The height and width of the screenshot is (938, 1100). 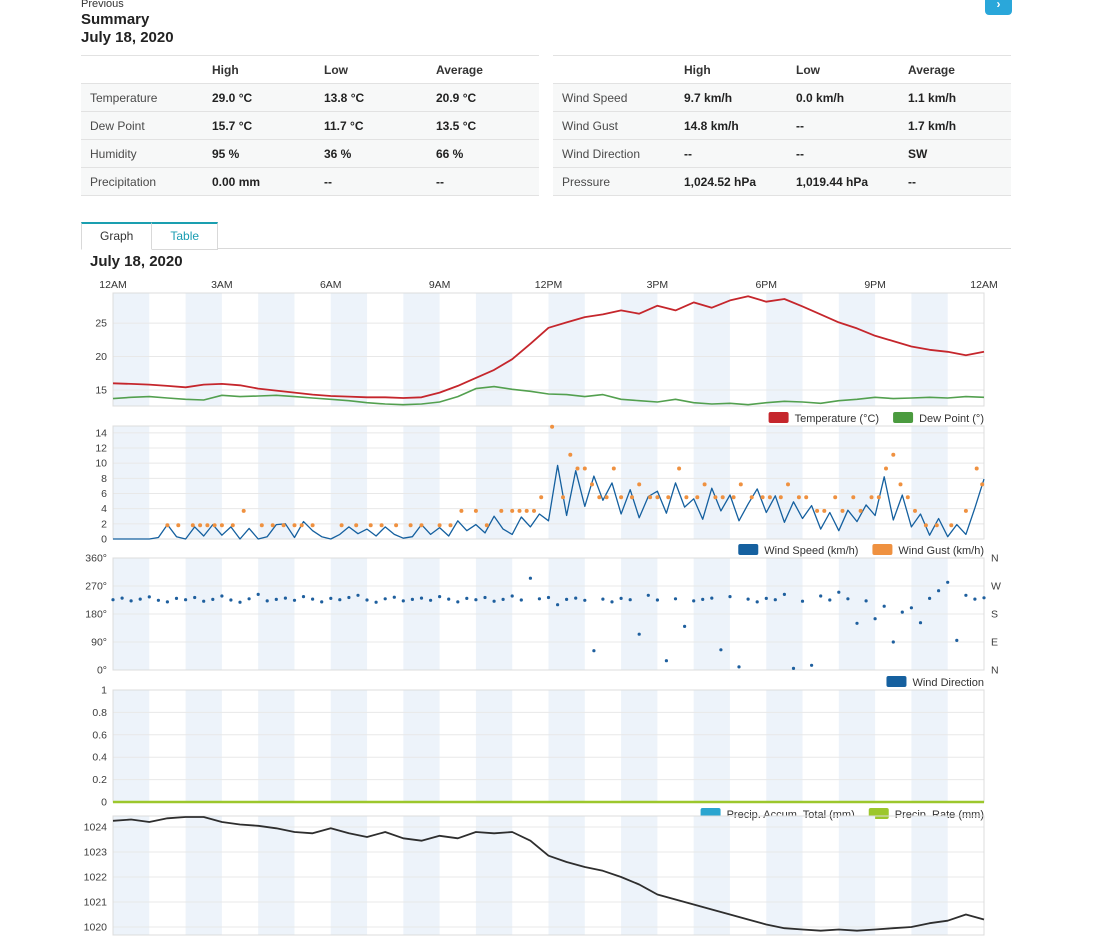 What do you see at coordinates (115, 19) in the screenshot?
I see `page-title: Summary` at bounding box center [115, 19].